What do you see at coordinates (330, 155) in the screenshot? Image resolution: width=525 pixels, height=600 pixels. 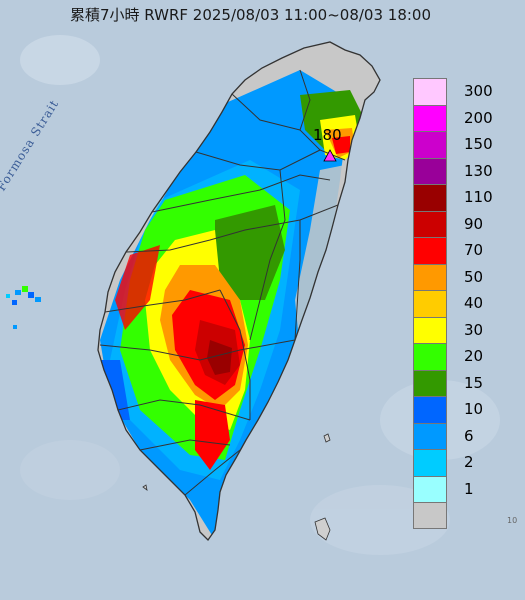 I see `peak-marker-triangle` at bounding box center [330, 155].